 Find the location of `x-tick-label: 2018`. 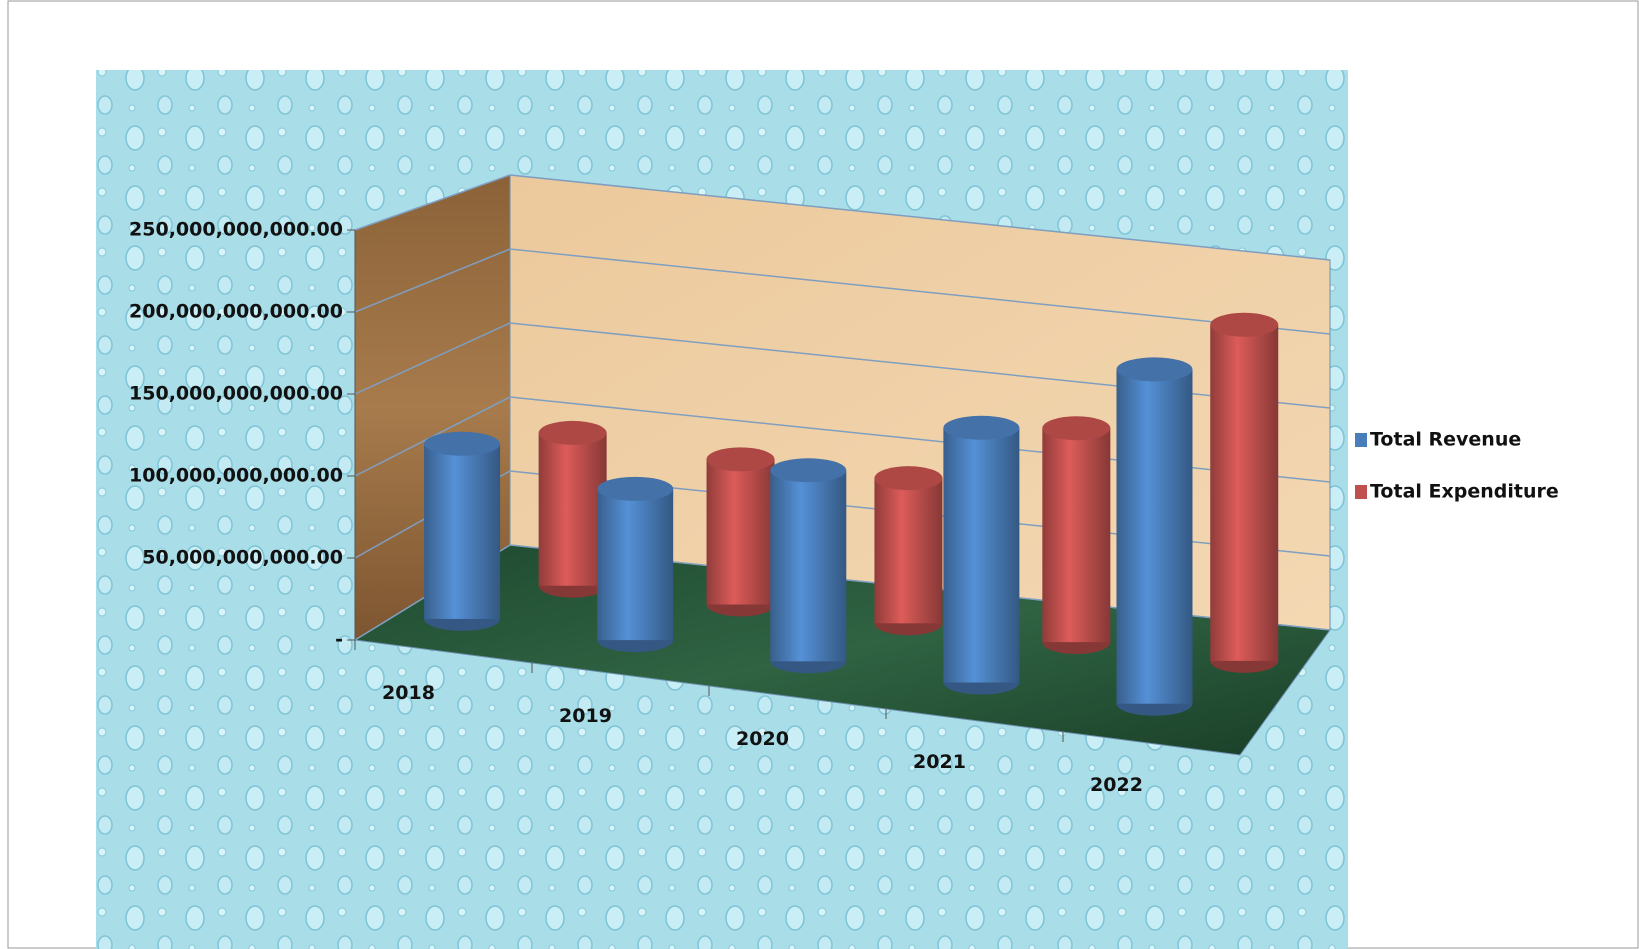

x-tick-label: 2018 is located at coordinates (408, 693).